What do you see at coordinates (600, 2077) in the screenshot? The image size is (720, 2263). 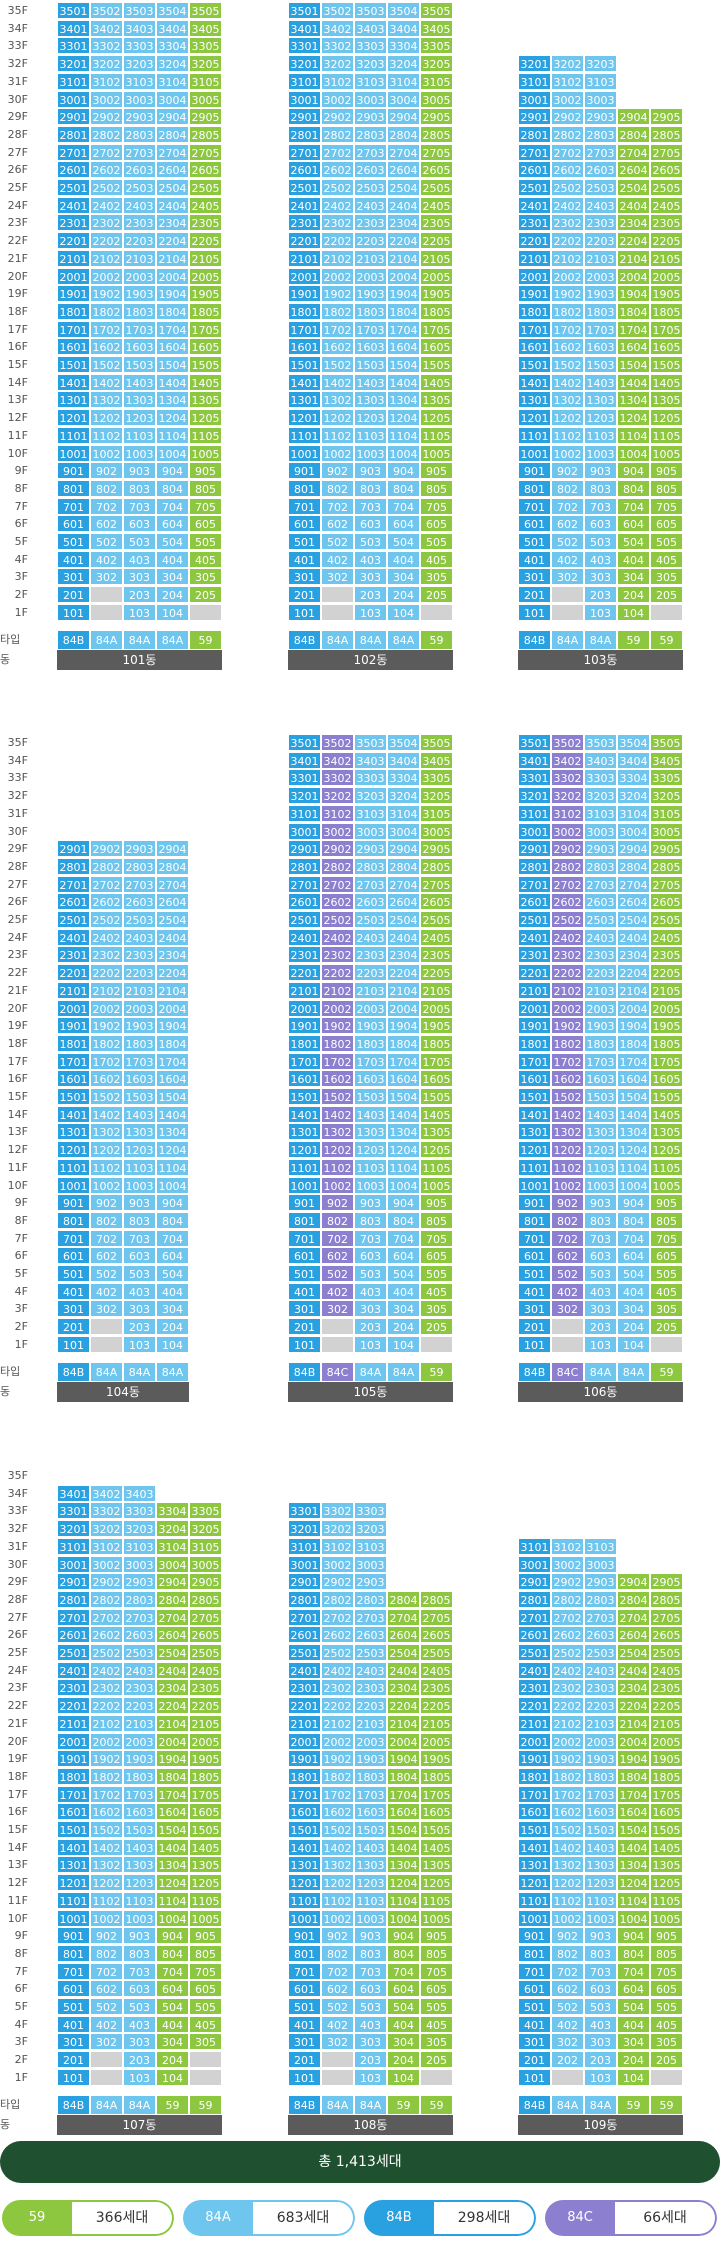 I see `unit-cell: 103` at bounding box center [600, 2077].